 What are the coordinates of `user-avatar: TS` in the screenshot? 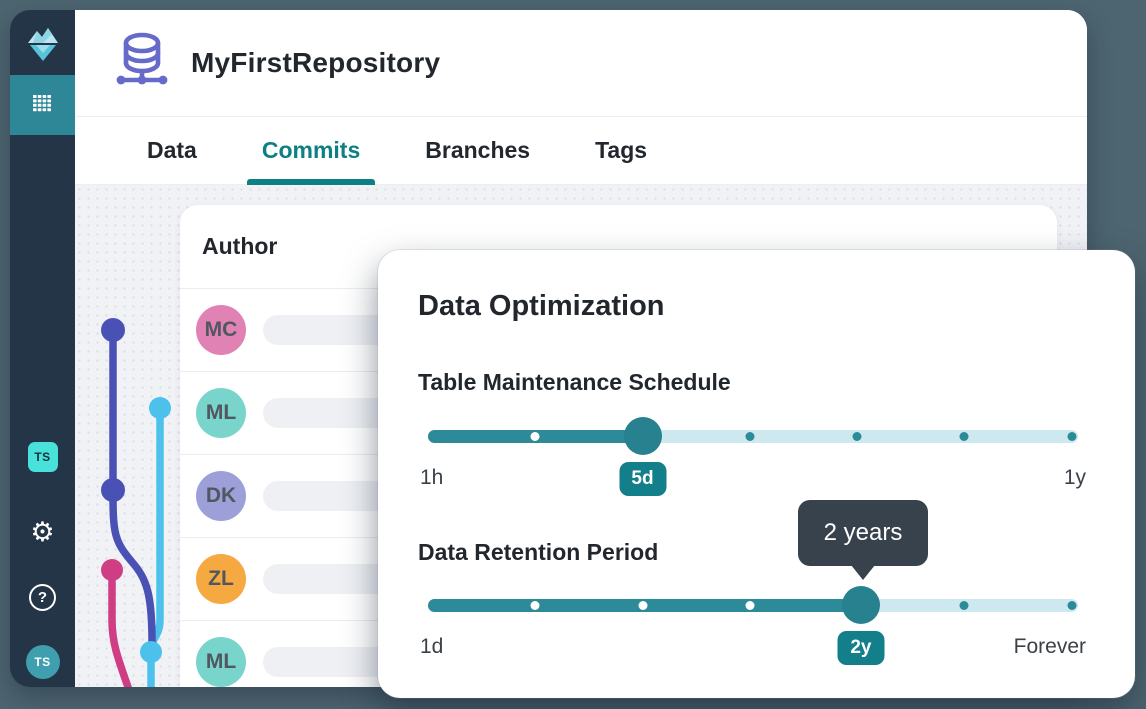 It's located at (42, 662).